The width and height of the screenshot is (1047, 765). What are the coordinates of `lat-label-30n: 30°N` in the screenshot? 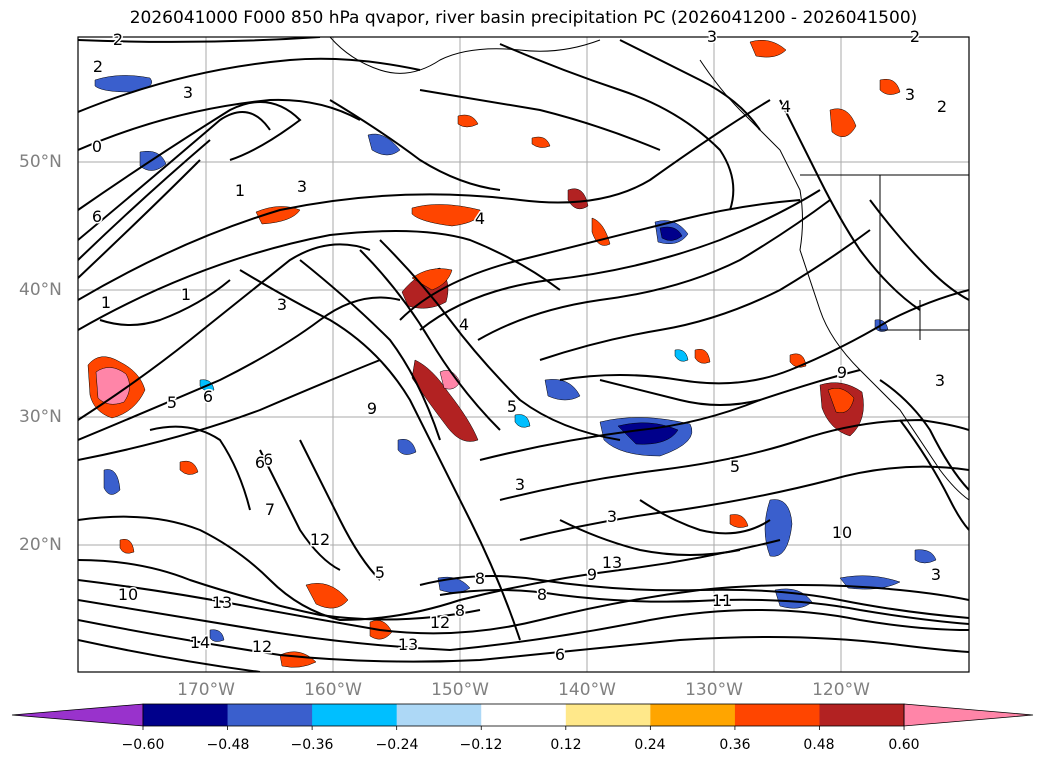 It's located at (40, 417).